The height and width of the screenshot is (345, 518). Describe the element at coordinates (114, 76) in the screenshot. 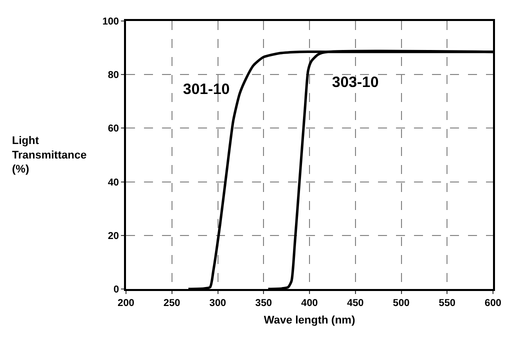

I see `y-tick-label: 80` at that location.